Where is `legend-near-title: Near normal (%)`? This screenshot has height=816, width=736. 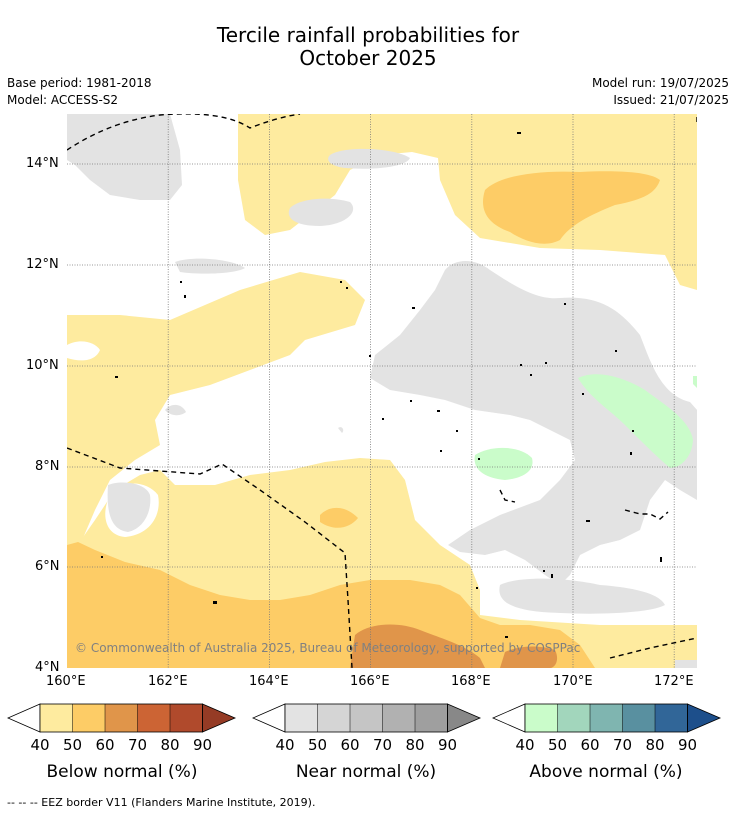 legend-near-title: Near normal (%) is located at coordinates (366, 772).